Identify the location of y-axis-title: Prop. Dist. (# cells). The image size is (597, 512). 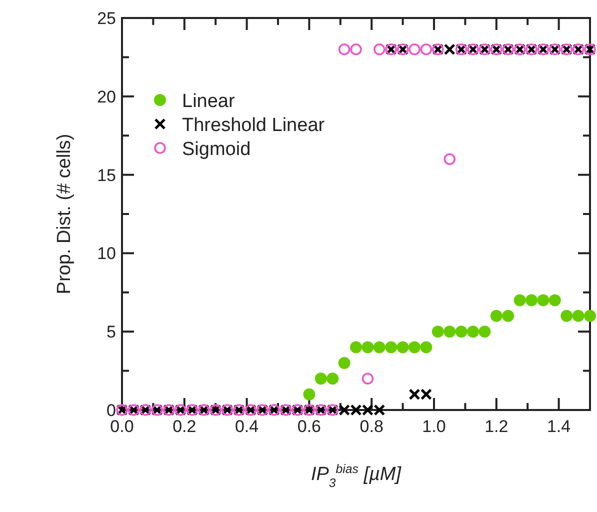
(64, 214).